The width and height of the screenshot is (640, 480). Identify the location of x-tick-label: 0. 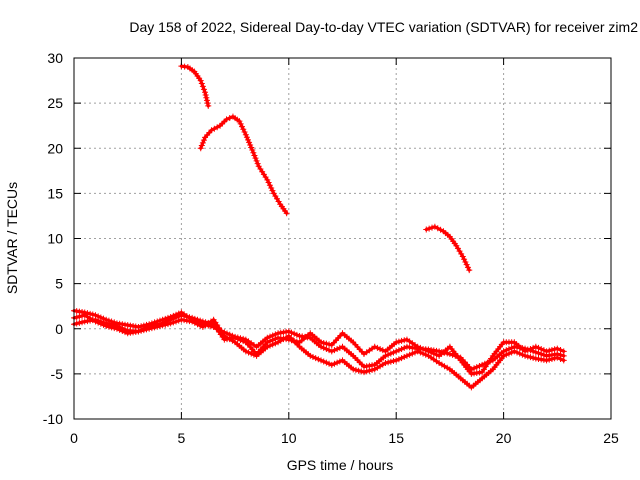
(74, 438).